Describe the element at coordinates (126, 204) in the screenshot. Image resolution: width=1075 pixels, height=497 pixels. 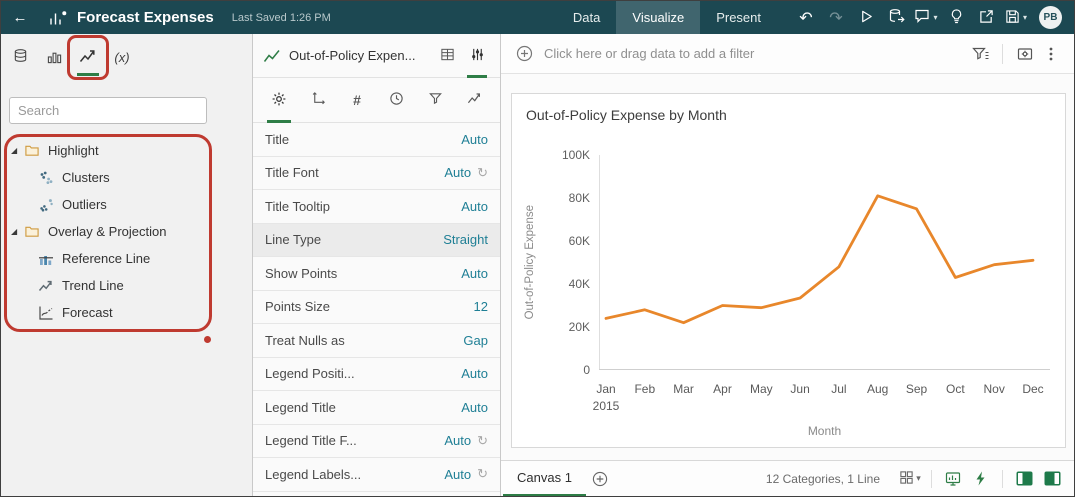
I see `tree-item-outliers: Outliers` at that location.